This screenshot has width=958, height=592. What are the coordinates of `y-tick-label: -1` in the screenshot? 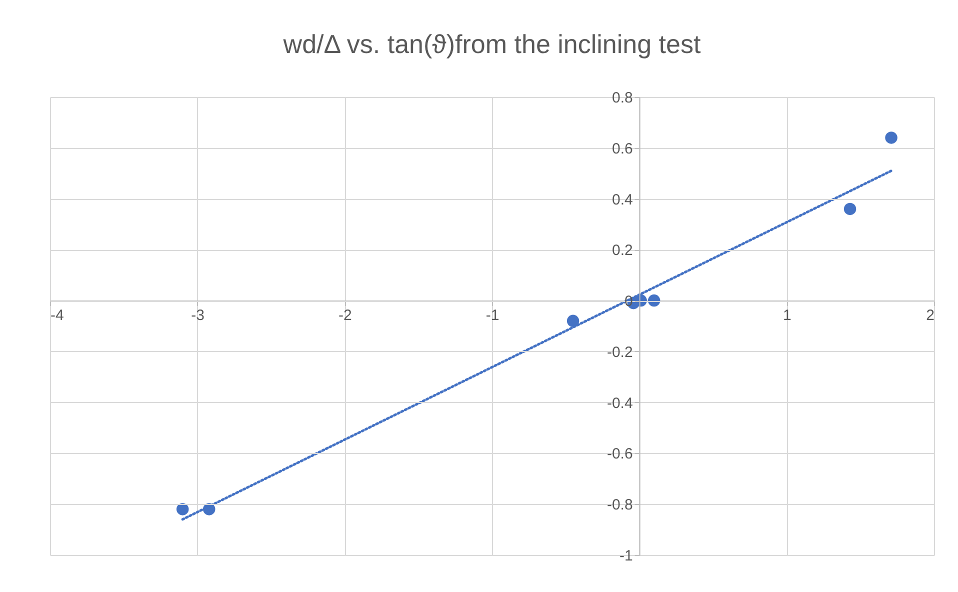 It's located at (626, 556).